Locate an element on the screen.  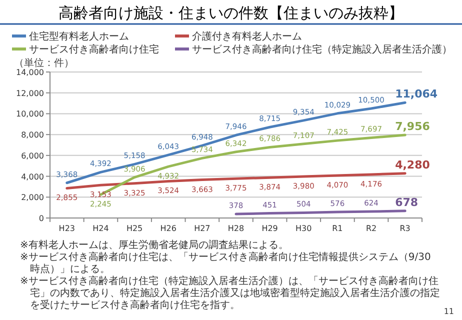
y-tick-label: 10,000 is located at coordinates (30, 114).